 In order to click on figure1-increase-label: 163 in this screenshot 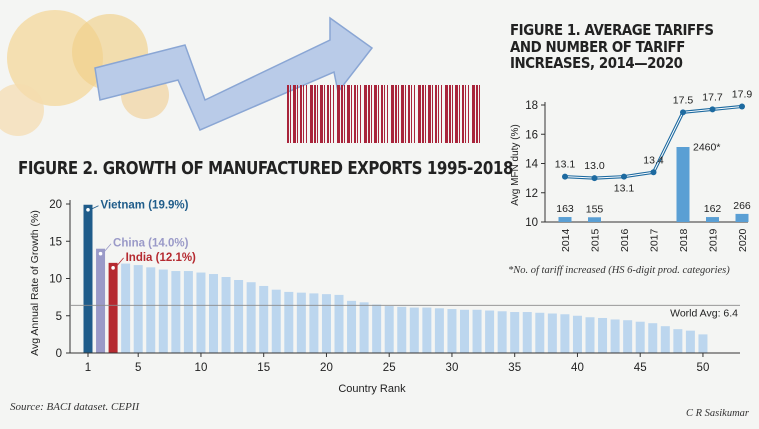, I will do `click(565, 209)`.